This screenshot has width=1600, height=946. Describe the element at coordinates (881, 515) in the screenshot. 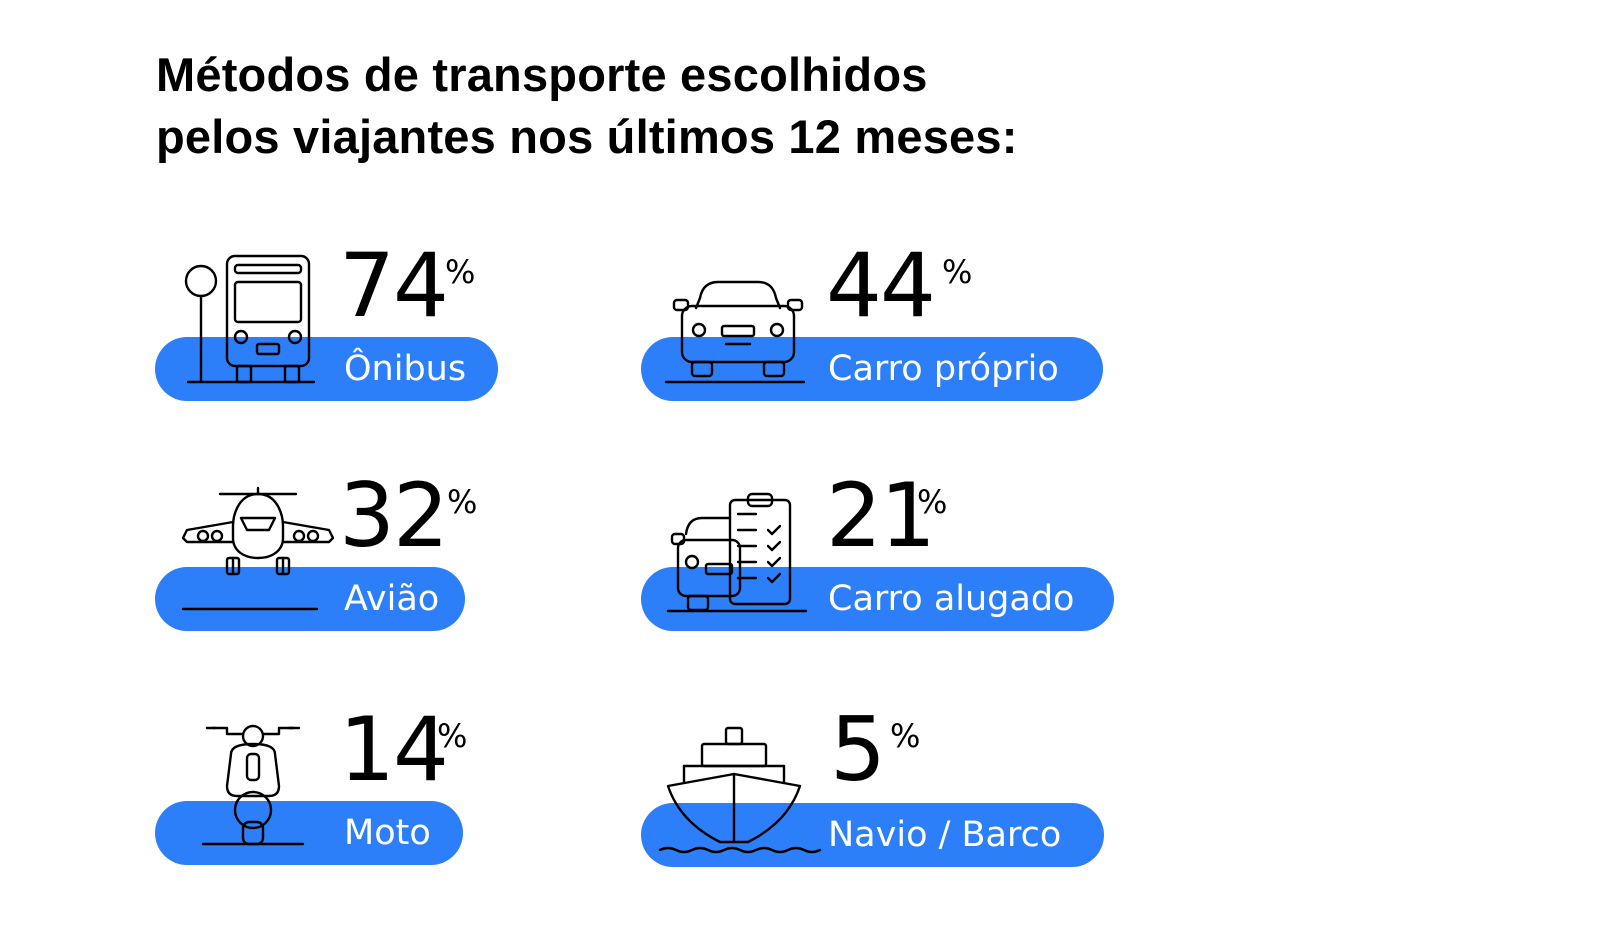

I see `stat-value: 21` at that location.